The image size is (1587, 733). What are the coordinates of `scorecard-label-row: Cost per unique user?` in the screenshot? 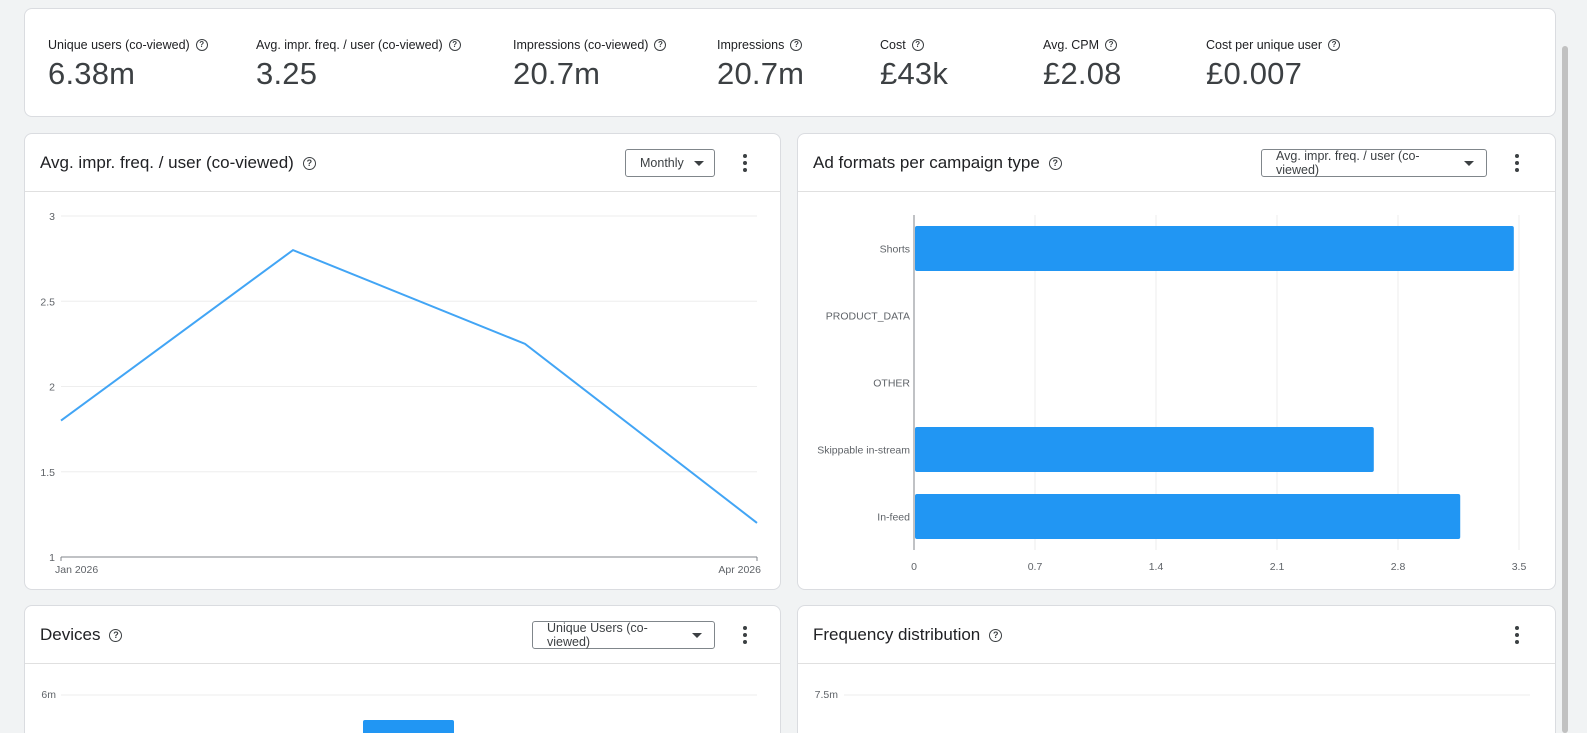 It's located at (1273, 45).